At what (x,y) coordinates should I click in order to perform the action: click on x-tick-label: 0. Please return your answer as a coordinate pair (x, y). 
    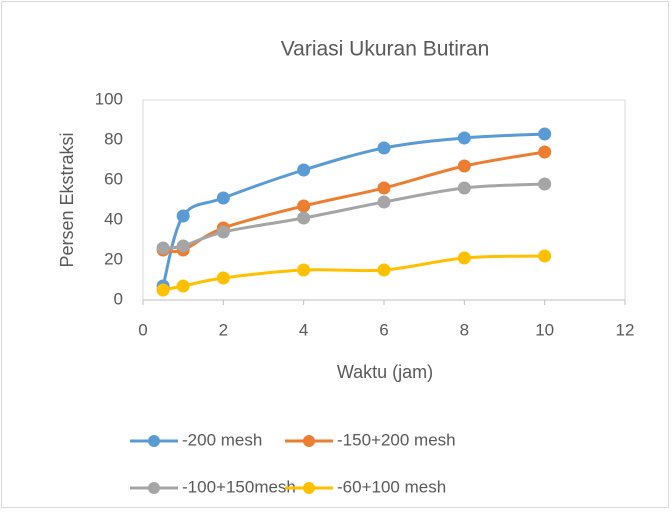
    Looking at the image, I should click on (142, 329).